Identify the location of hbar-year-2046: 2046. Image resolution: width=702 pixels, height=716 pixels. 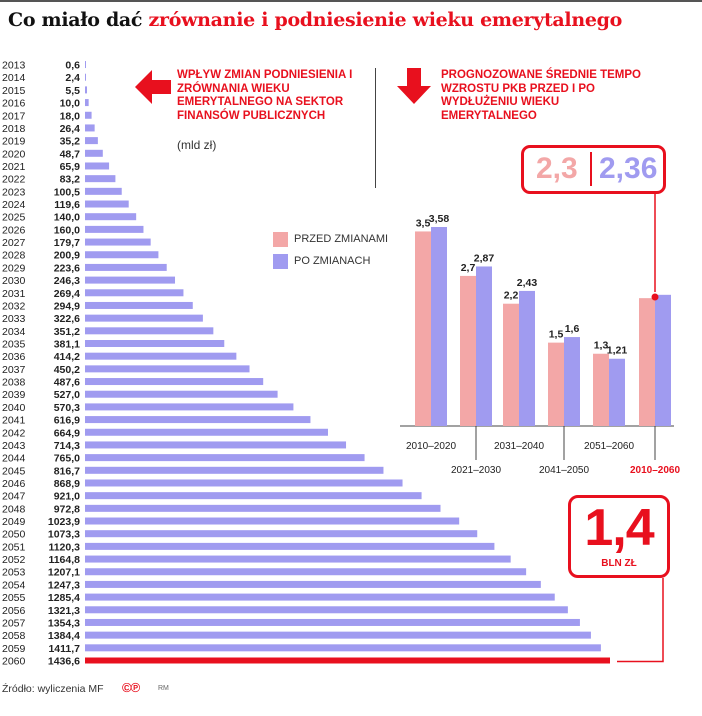
(14, 484).